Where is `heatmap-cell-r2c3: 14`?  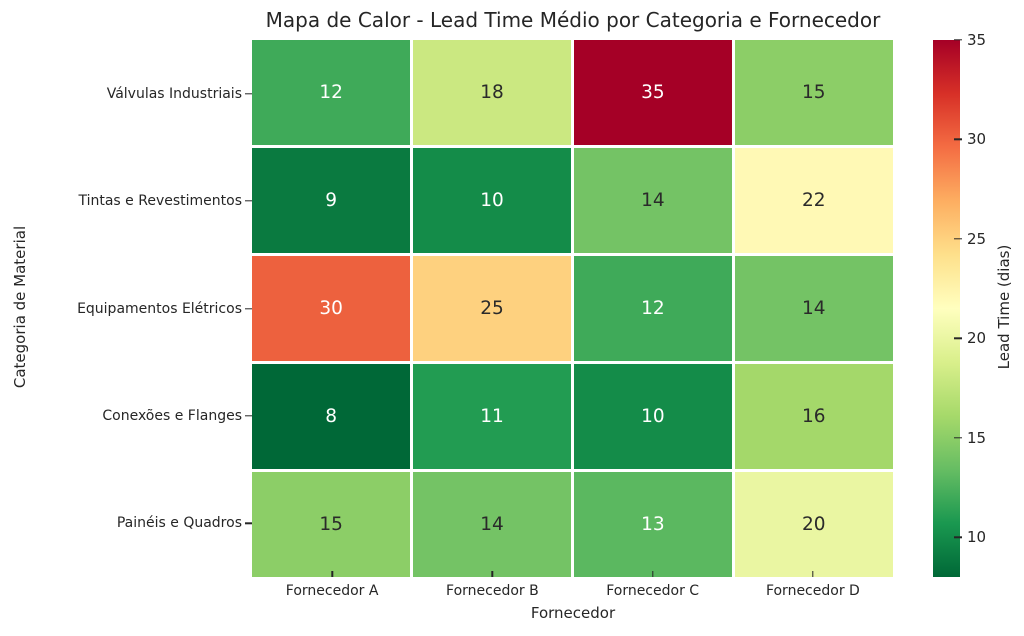 heatmap-cell-r2c3: 14 is located at coordinates (813, 308).